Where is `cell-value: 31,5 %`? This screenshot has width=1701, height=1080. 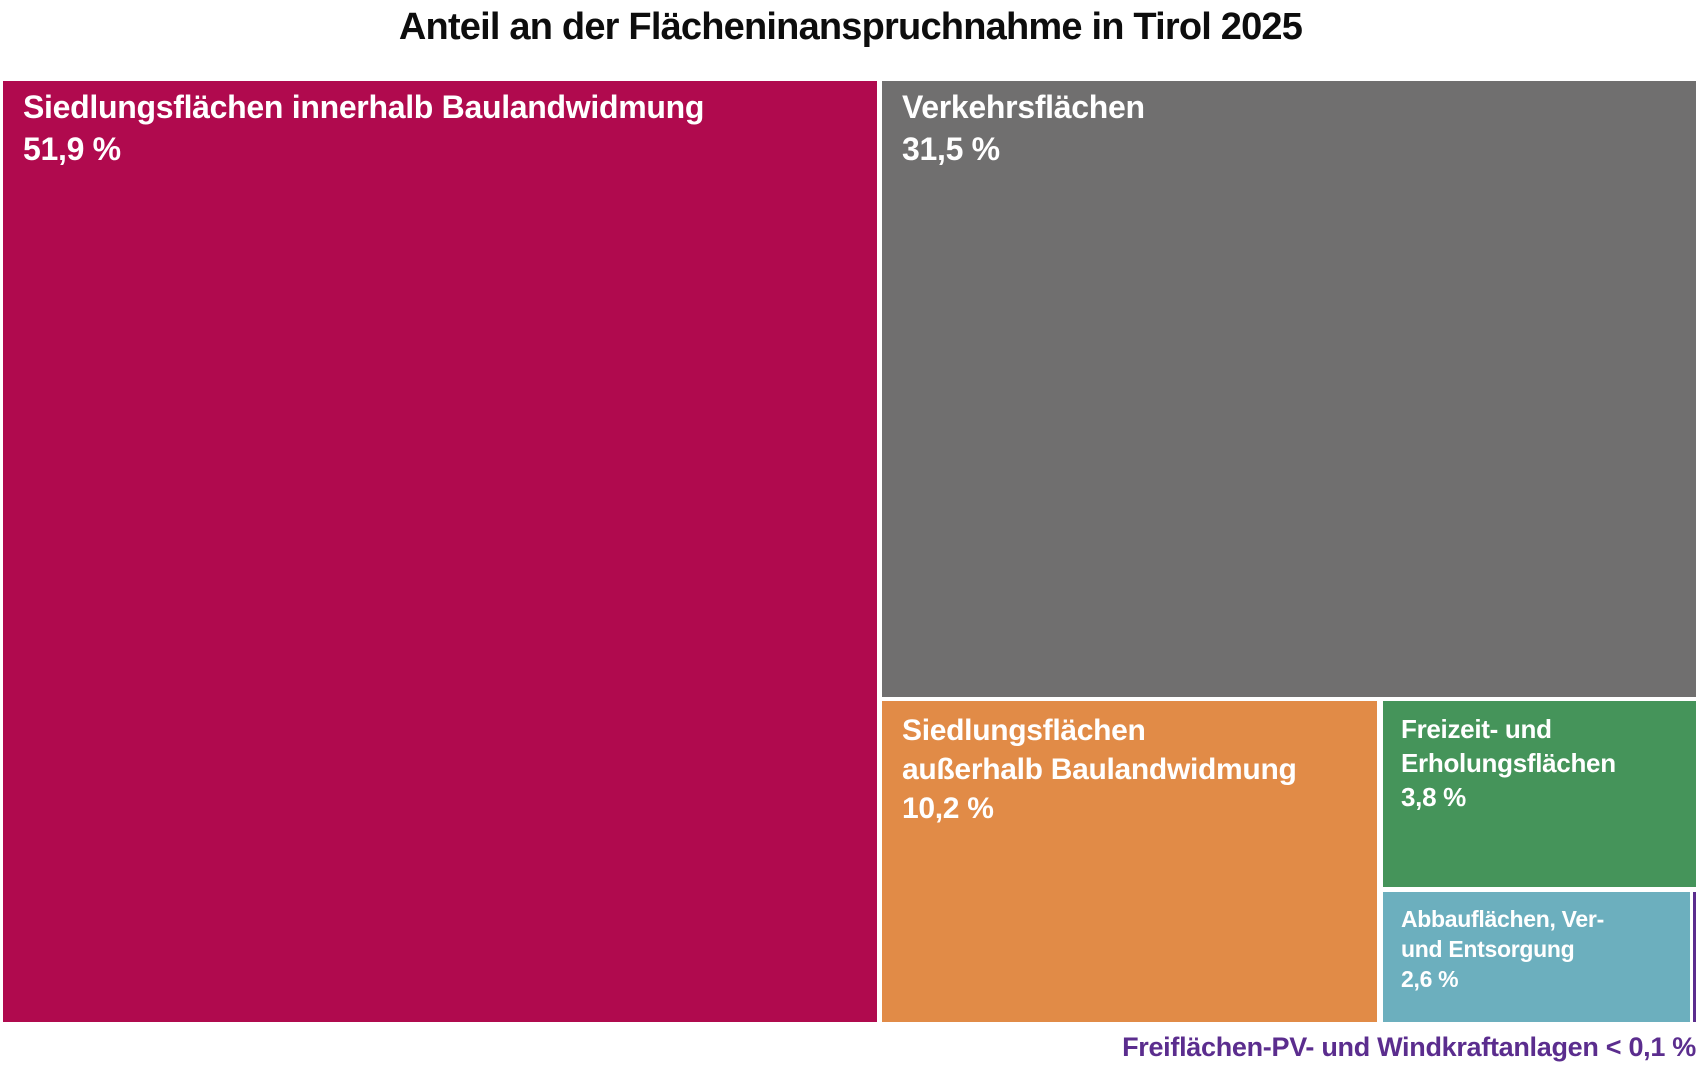
cell-value: 31,5 % is located at coordinates (951, 148).